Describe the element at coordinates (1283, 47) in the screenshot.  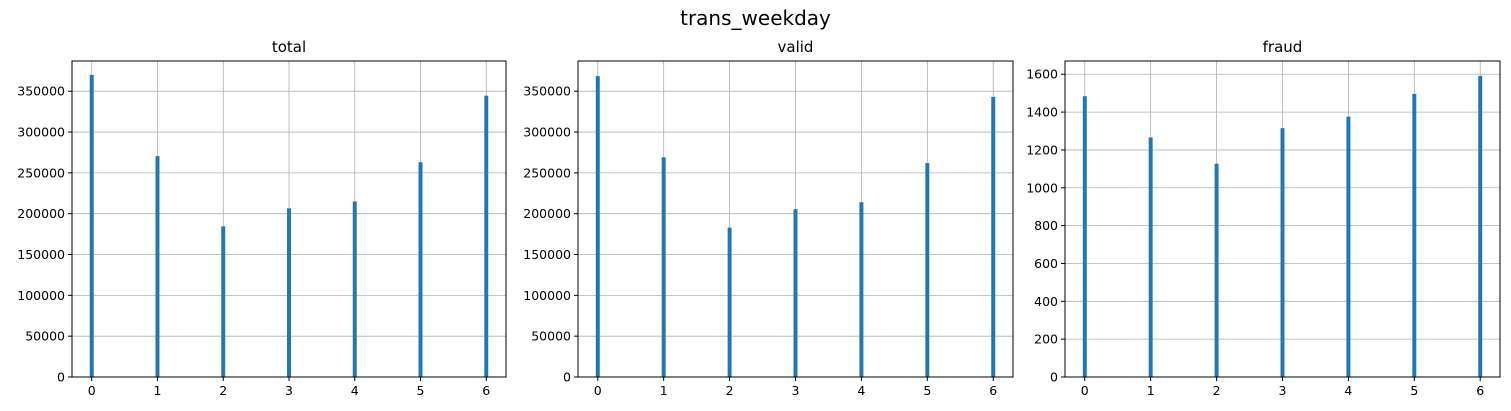
I see `subplot-title: fraud` at that location.